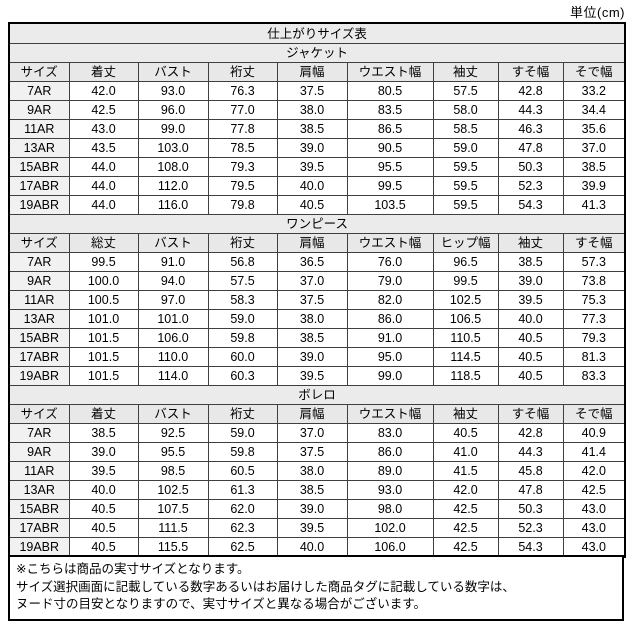 This screenshot has width=632, height=627. I want to click on size-value: 75.3, so click(594, 300).